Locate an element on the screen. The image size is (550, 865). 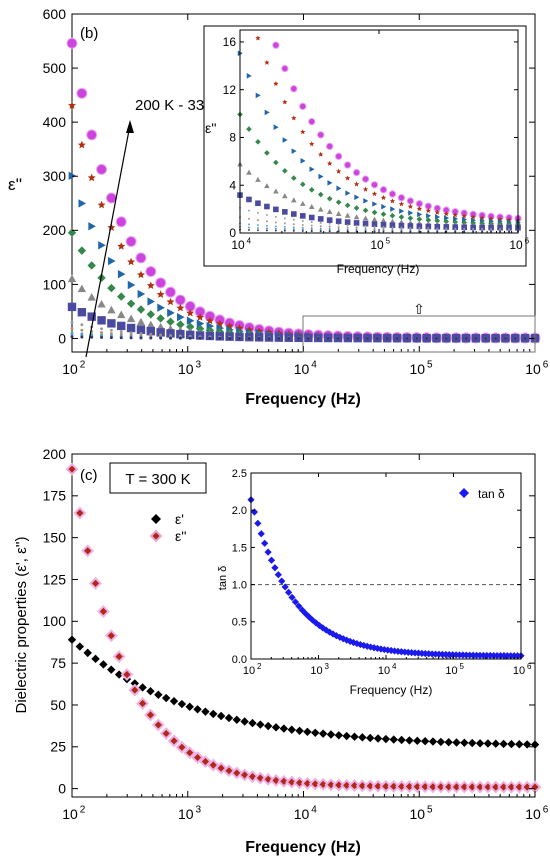
panel-c-label: (c) is located at coordinates (89, 475).